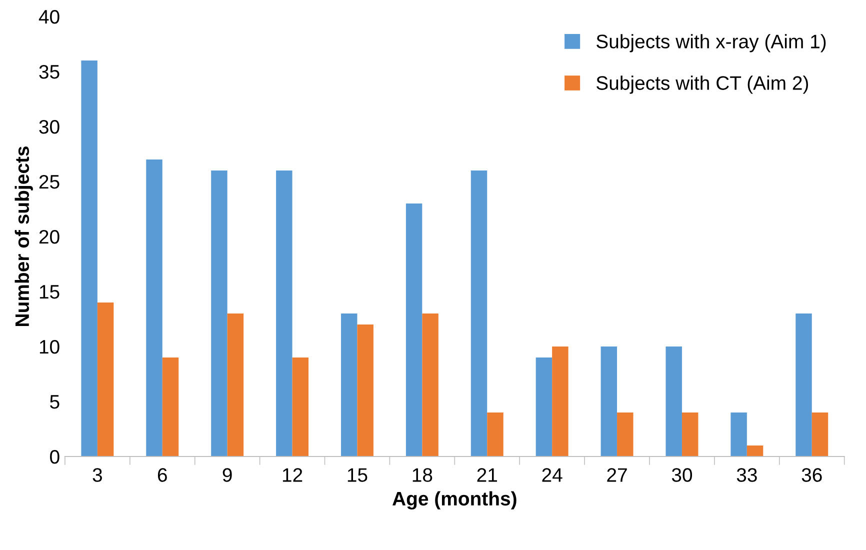 The height and width of the screenshot is (550, 866). I want to click on x-tick-label: 6, so click(162, 475).